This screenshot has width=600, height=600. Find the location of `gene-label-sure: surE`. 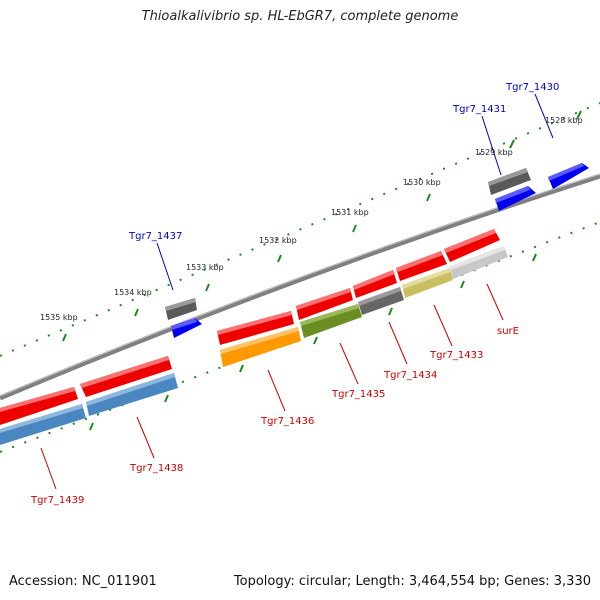

gene-label-sure: surE is located at coordinates (508, 331).